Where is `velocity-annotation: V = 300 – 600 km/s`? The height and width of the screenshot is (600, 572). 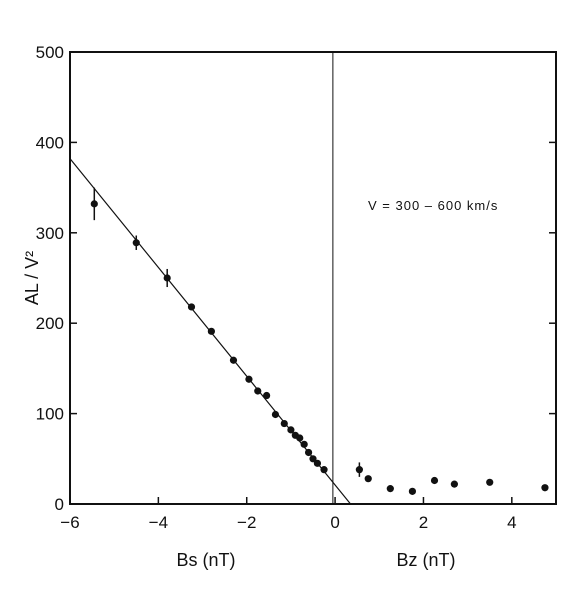 velocity-annotation: V = 300 – 600 km/s is located at coordinates (433, 205).